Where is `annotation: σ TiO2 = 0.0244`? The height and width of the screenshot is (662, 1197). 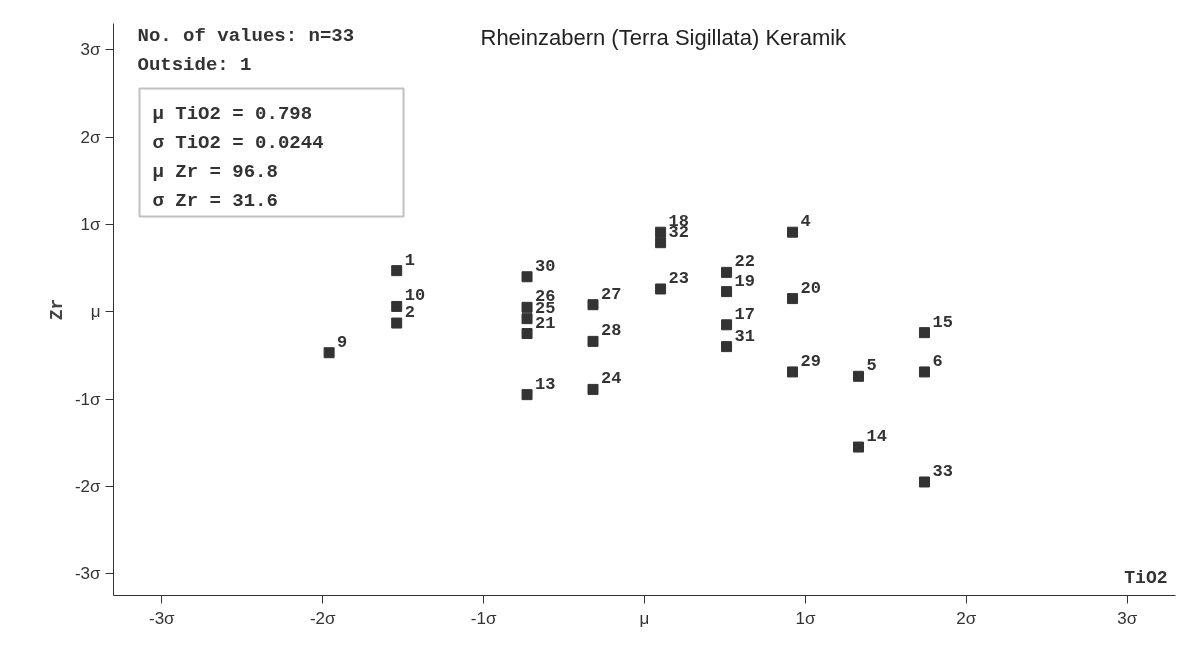 annotation: σ TiO2 = 0.0244 is located at coordinates (238, 142).